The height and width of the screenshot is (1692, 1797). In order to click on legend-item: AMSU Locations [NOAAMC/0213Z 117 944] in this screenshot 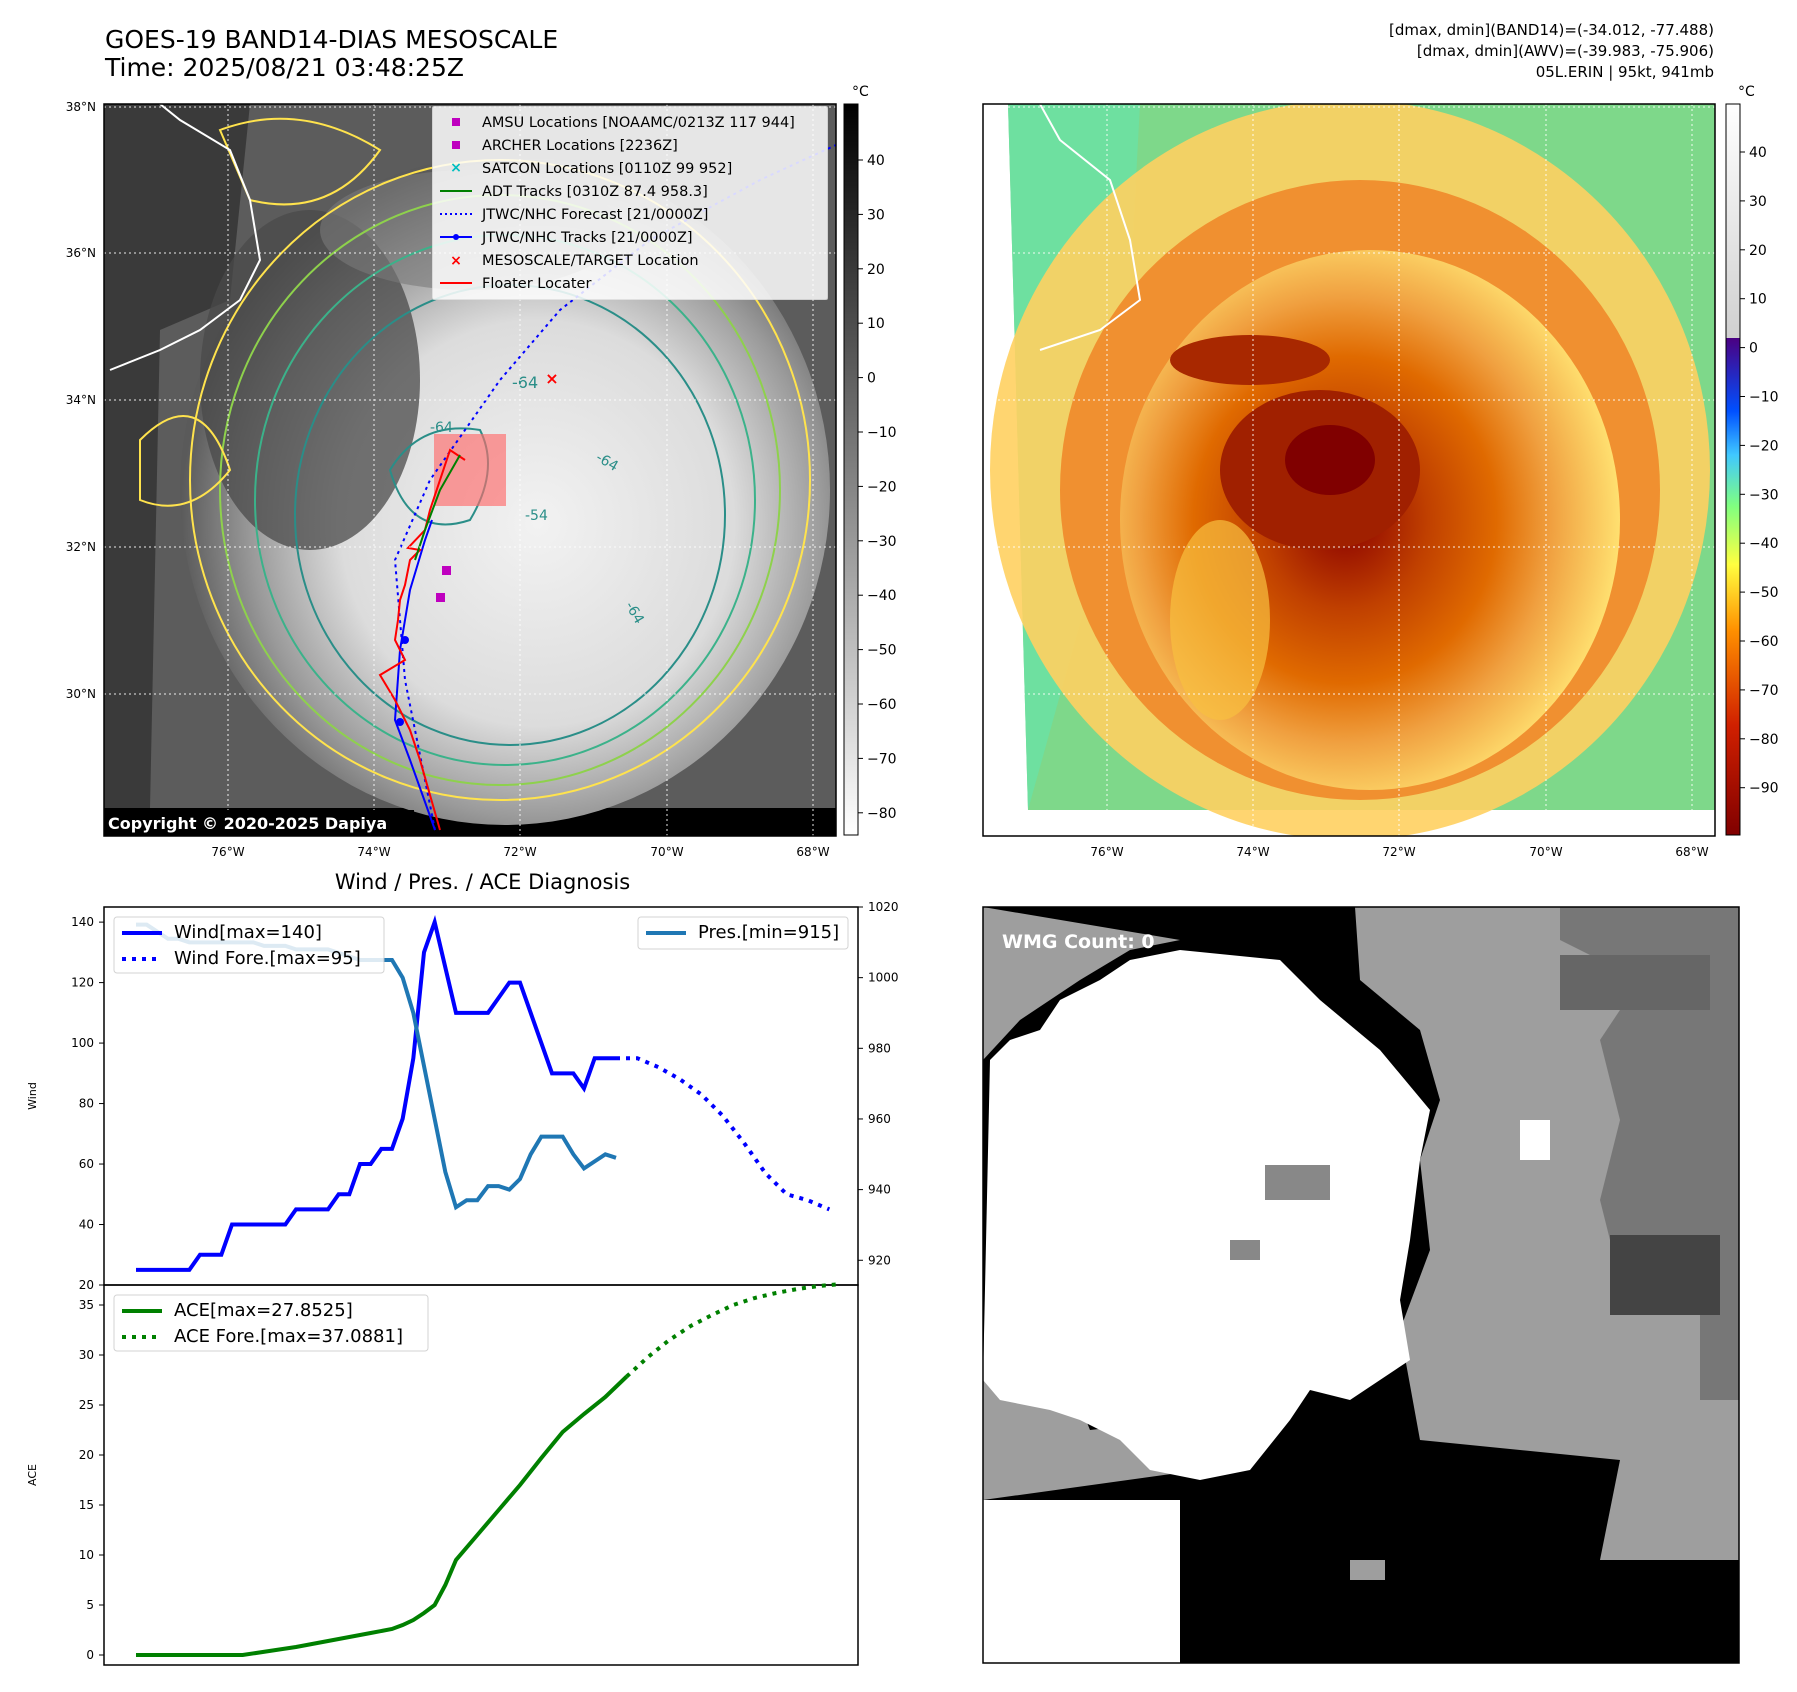, I will do `click(638, 123)`.